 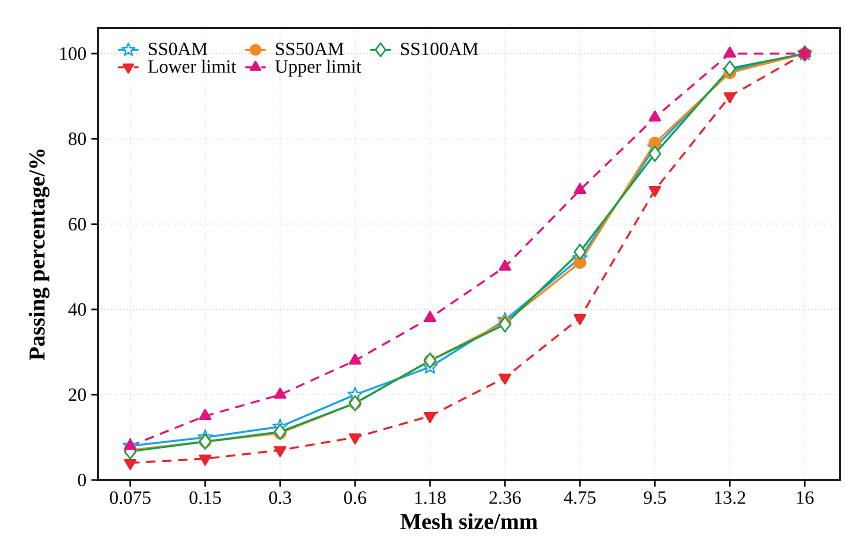 I want to click on x-tick-label: 2.36, so click(x=505, y=497).